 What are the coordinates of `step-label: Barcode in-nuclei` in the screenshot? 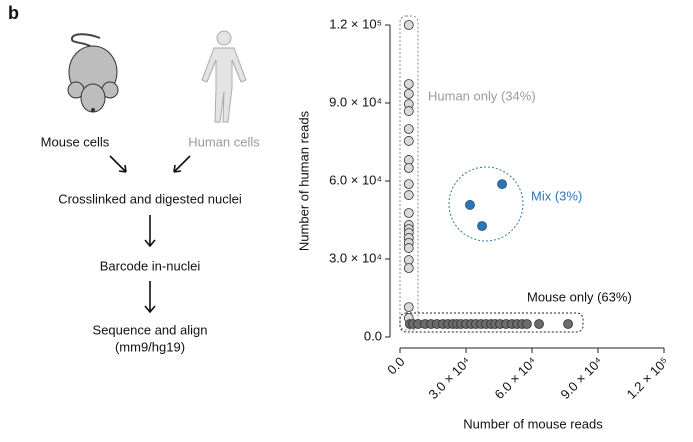 It's located at (150, 265).